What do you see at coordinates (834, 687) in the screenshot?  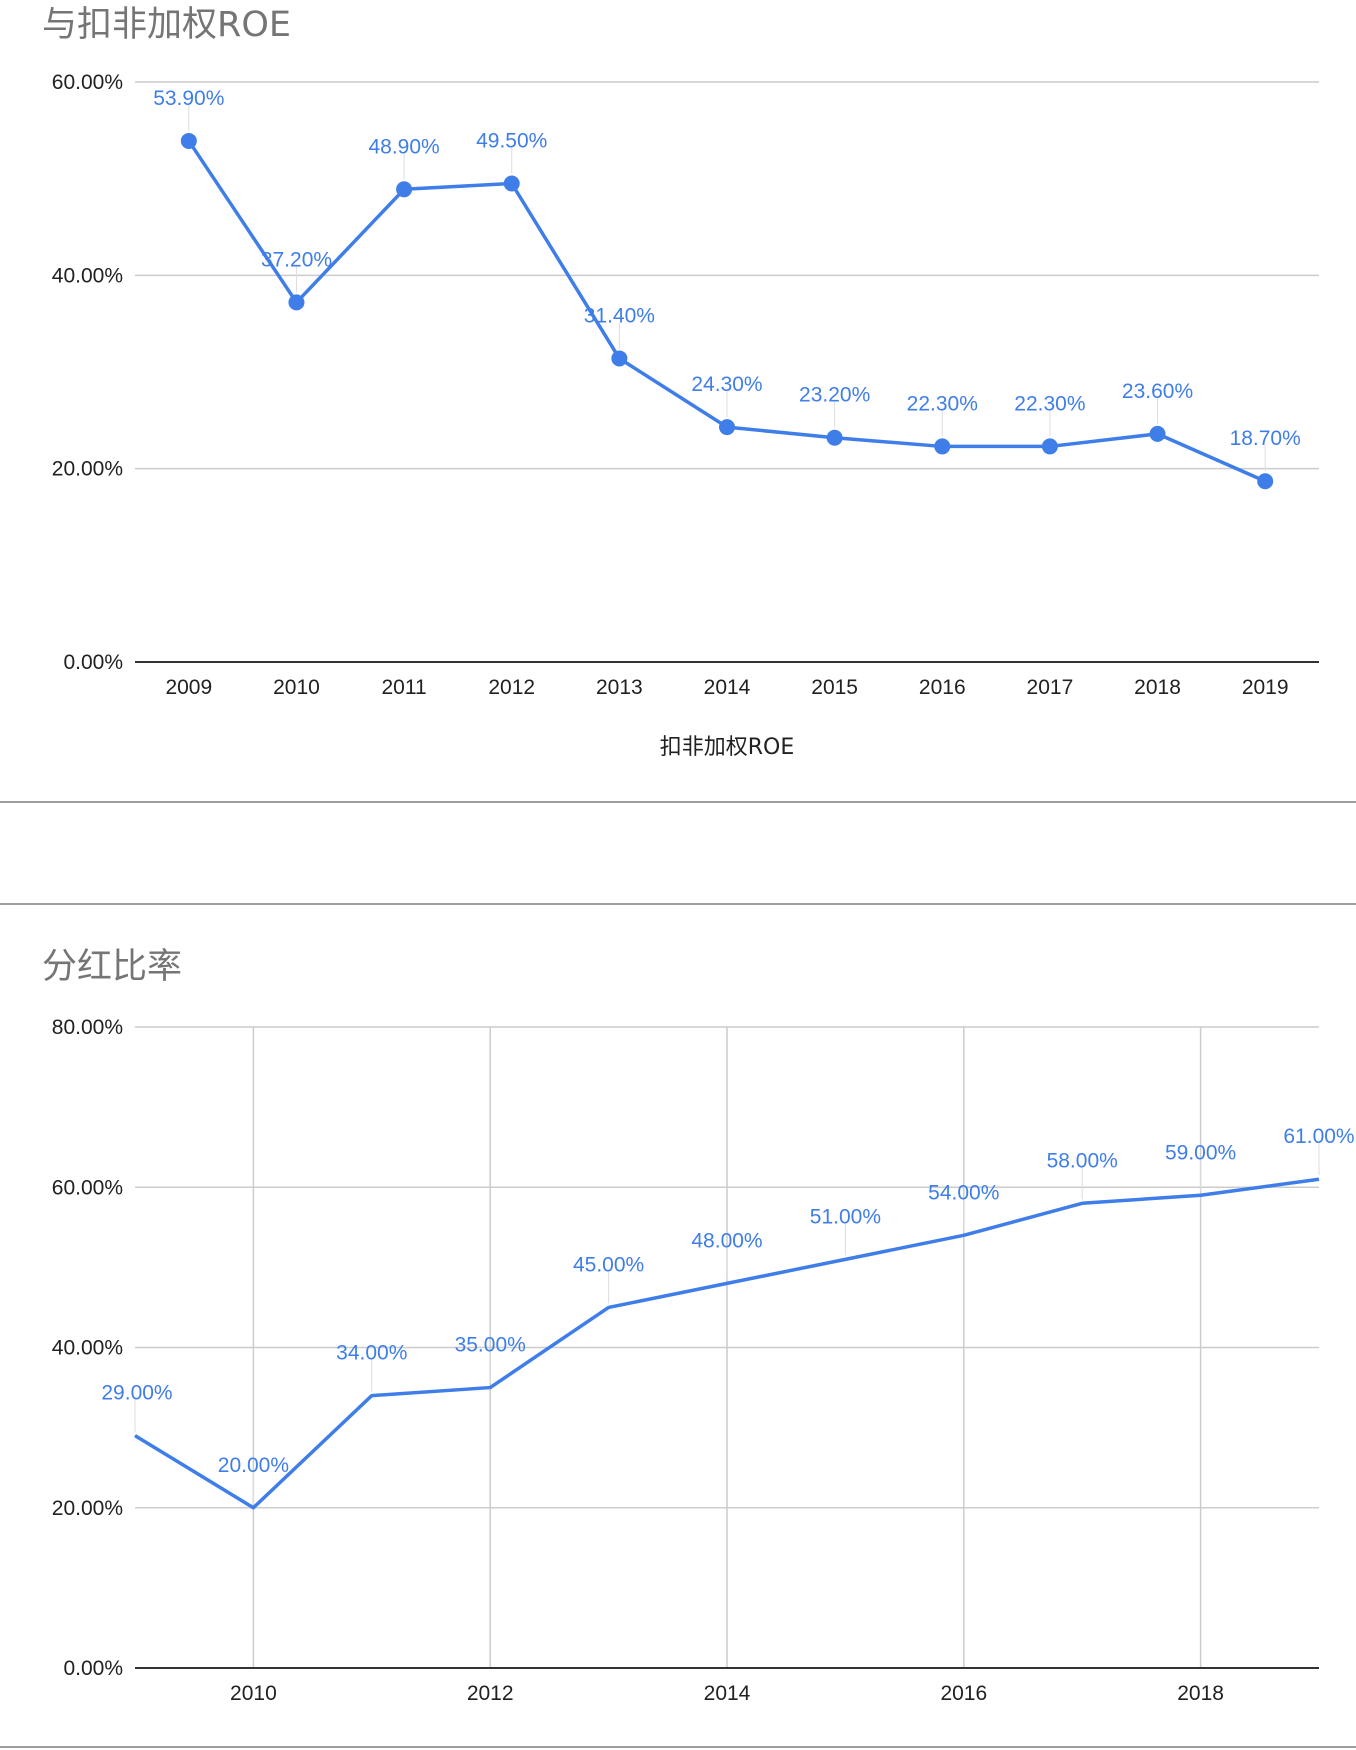 I see `x-tick-label: 2015` at bounding box center [834, 687].